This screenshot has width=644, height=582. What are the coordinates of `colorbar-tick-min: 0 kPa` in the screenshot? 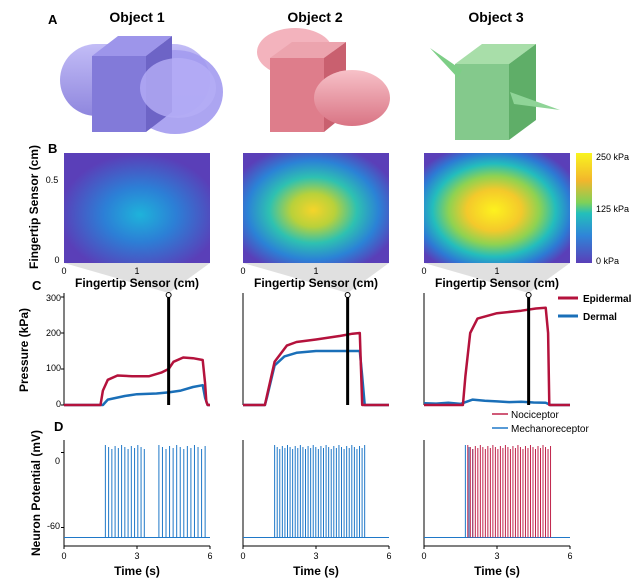 It's located at (607, 261).